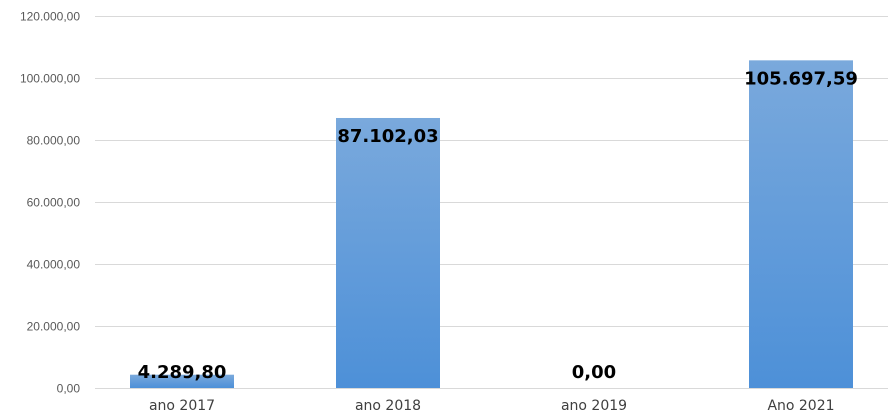  I want to click on x-category-label: Ano 2021, so click(800, 406).